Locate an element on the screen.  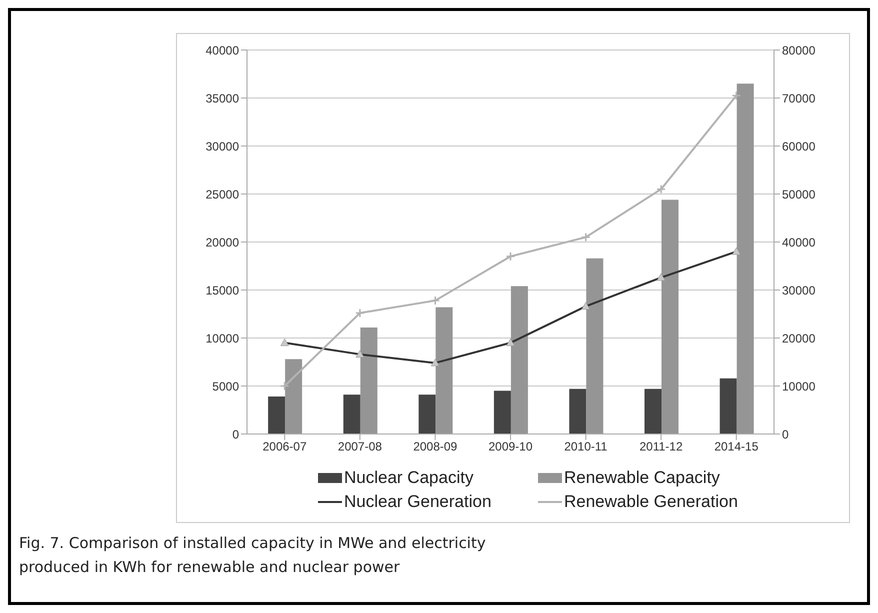
legend-label: Nuclear Capacity is located at coordinates (409, 478).